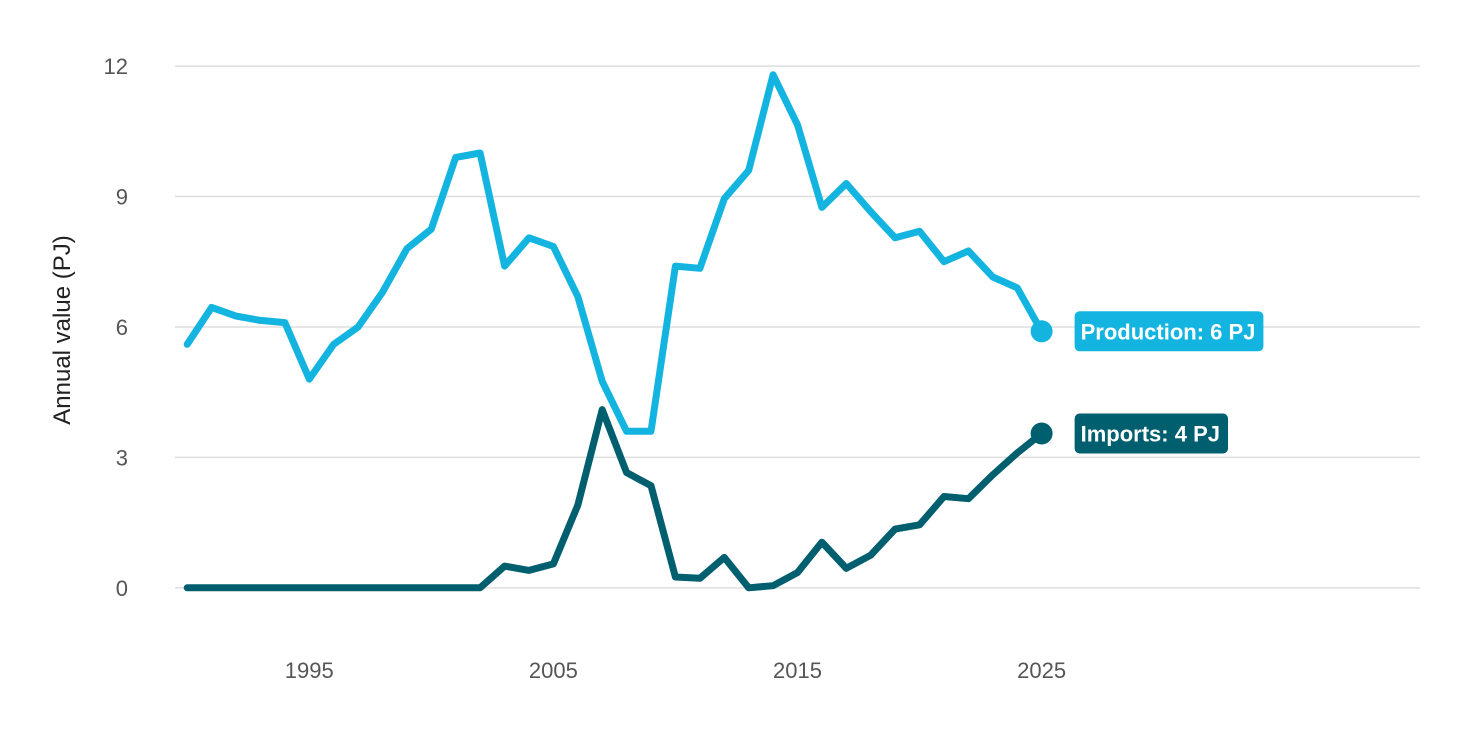  I want to click on end-point-production, so click(1041, 331).